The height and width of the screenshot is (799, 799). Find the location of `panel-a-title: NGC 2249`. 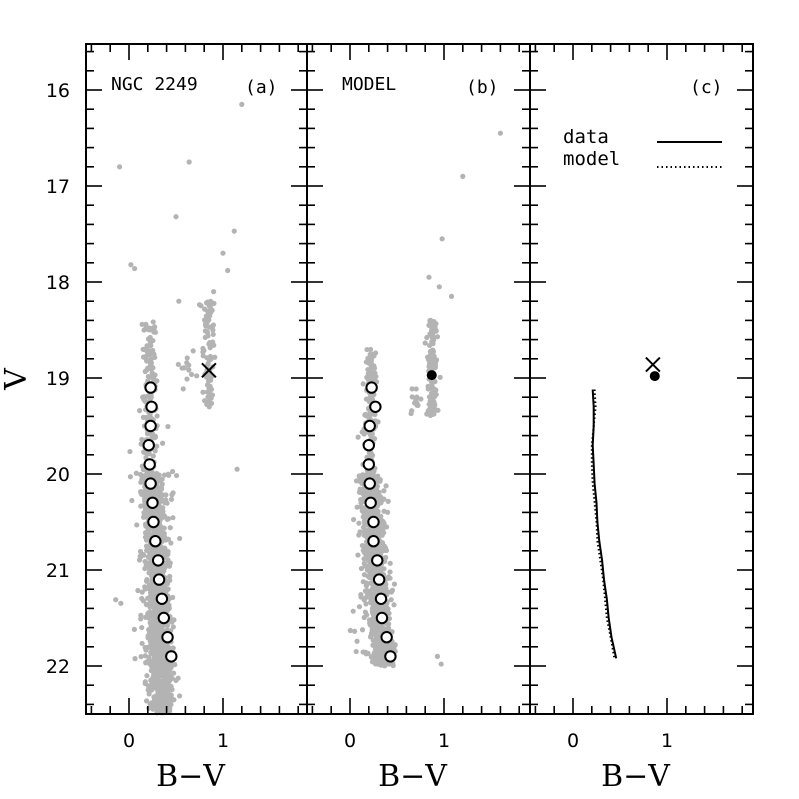

panel-a-title: NGC 2249 is located at coordinates (154, 84).